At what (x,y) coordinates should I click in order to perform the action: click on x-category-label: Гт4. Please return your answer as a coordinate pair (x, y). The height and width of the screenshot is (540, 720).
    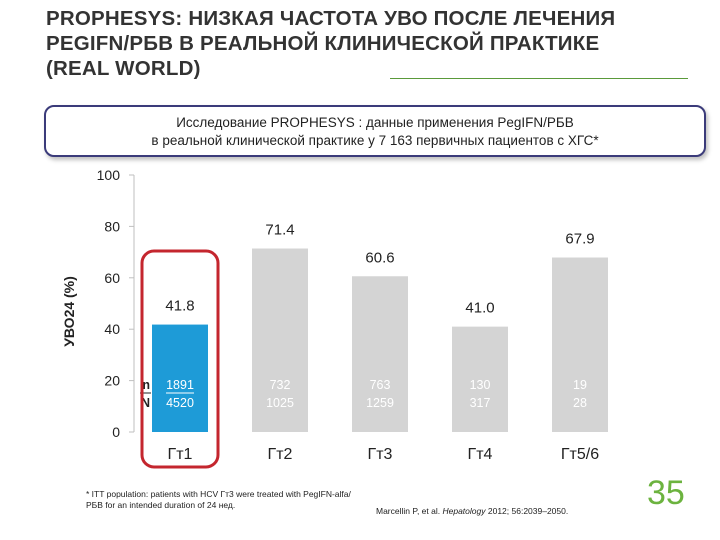
    Looking at the image, I should click on (480, 454).